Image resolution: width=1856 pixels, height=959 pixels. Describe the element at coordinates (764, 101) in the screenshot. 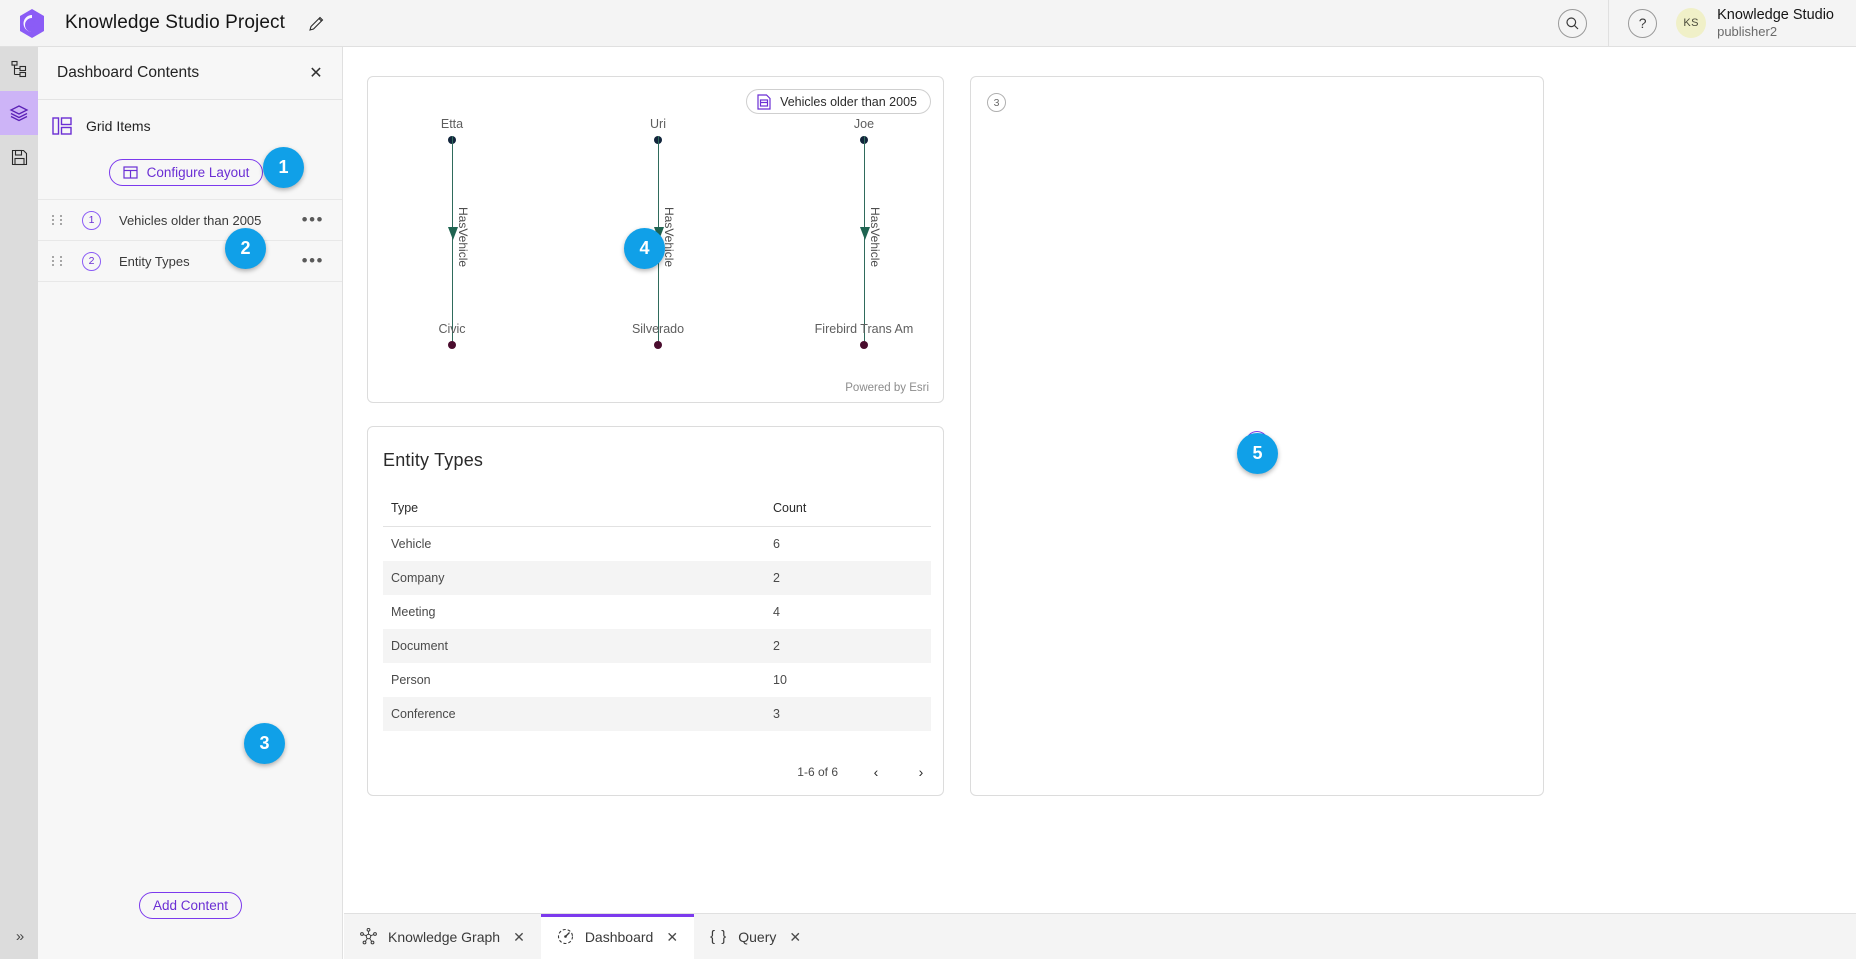

I see `document-query-icon` at that location.